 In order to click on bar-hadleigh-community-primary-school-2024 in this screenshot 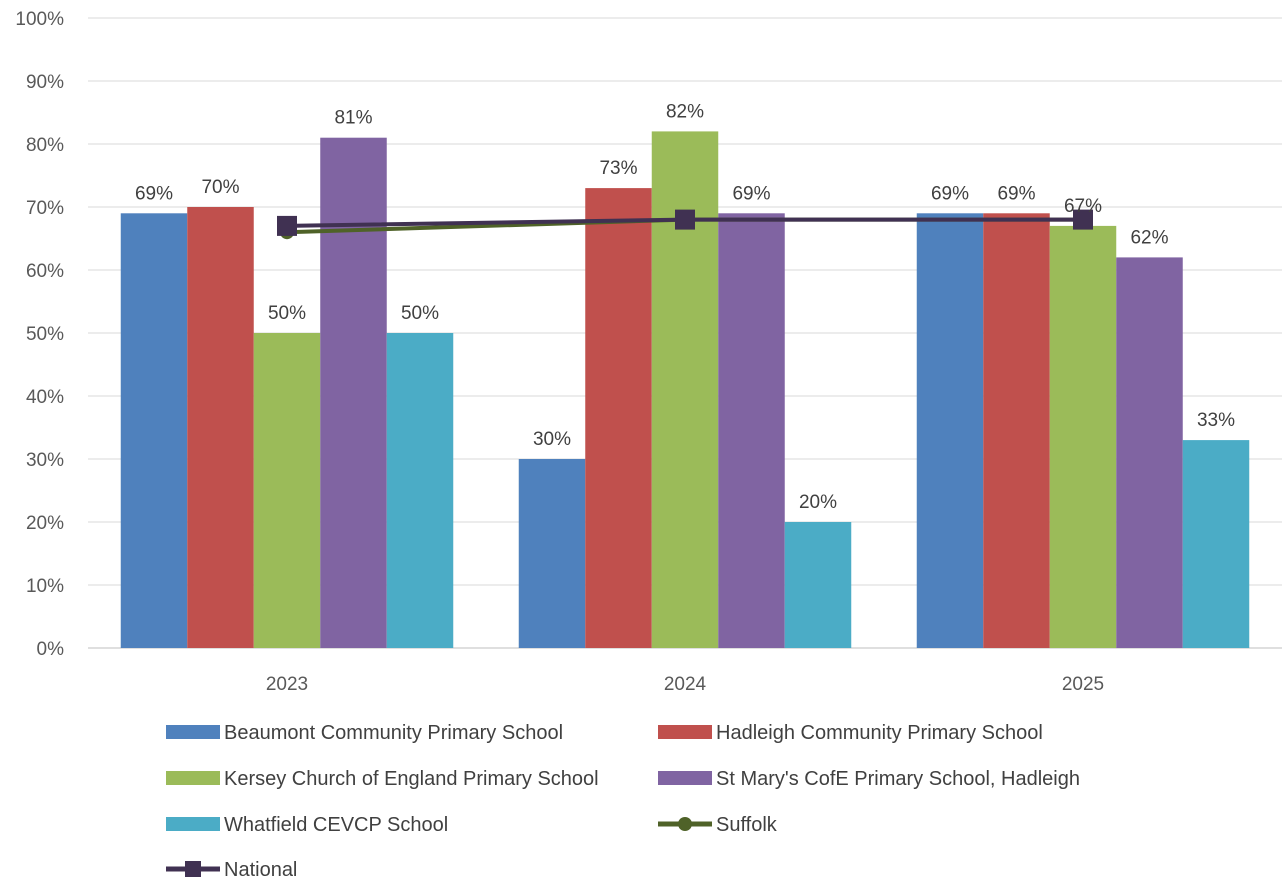, I will do `click(618, 418)`.